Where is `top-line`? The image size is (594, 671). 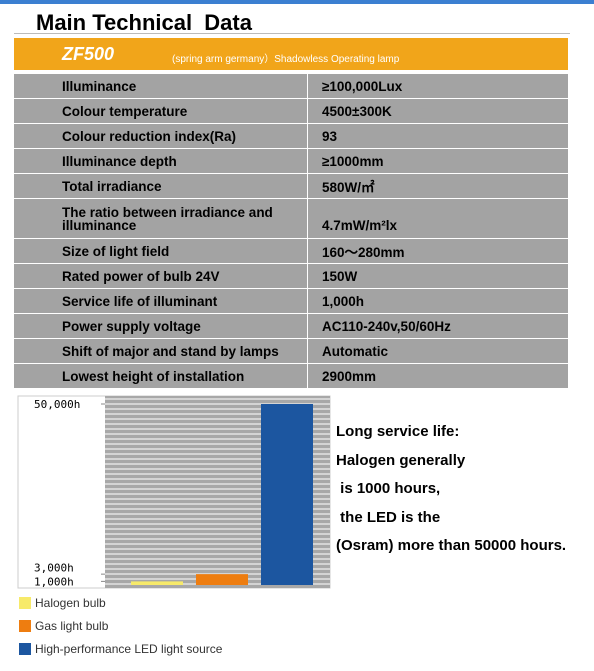
top-line is located at coordinates (297, 2).